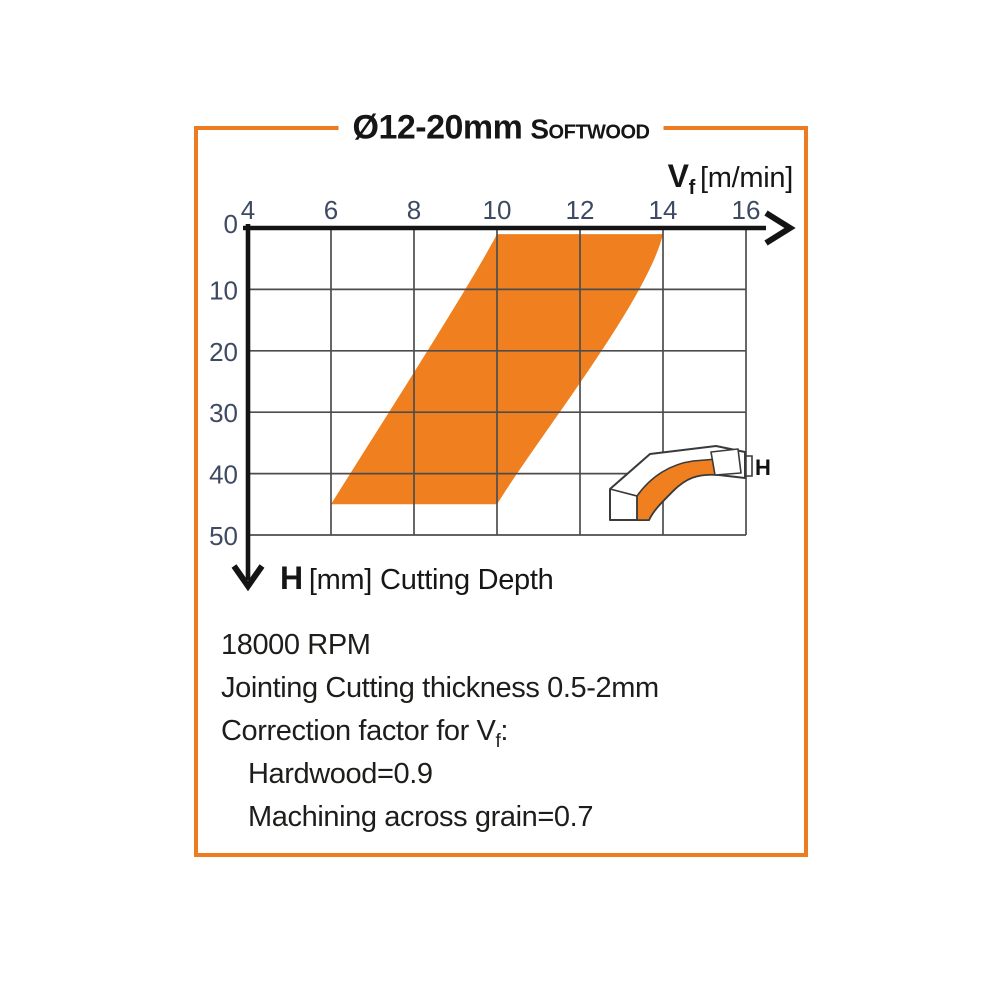  Describe the element at coordinates (780, 228) in the screenshot. I see `x-axis-arrow` at that location.